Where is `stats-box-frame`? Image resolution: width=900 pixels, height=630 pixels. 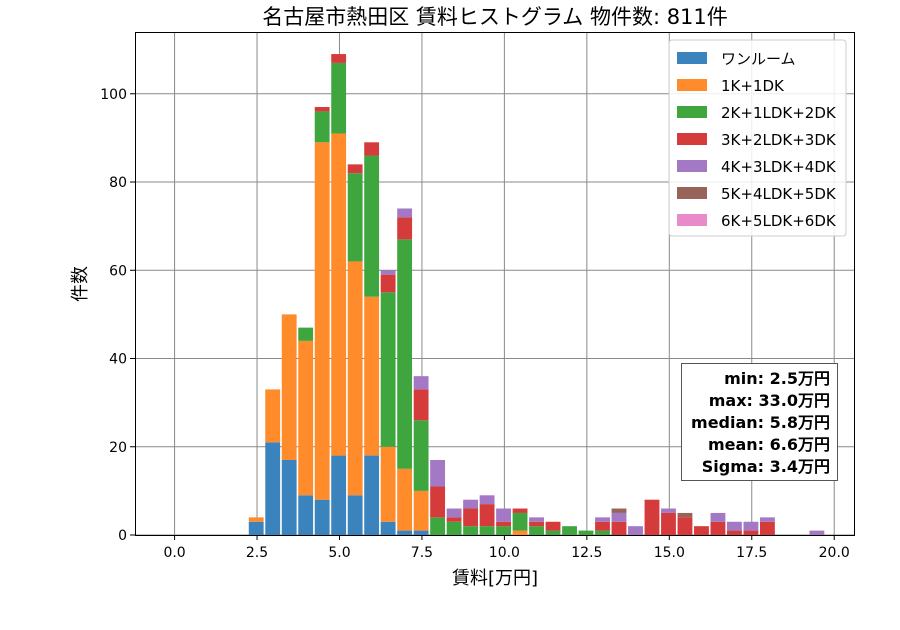
stats-box-frame is located at coordinates (759, 422).